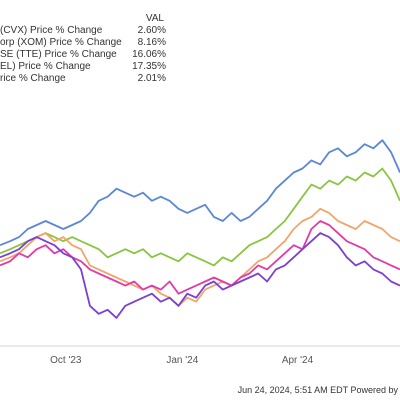  Describe the element at coordinates (33, 78) in the screenshot. I see `legend-label: rice % Change` at that location.